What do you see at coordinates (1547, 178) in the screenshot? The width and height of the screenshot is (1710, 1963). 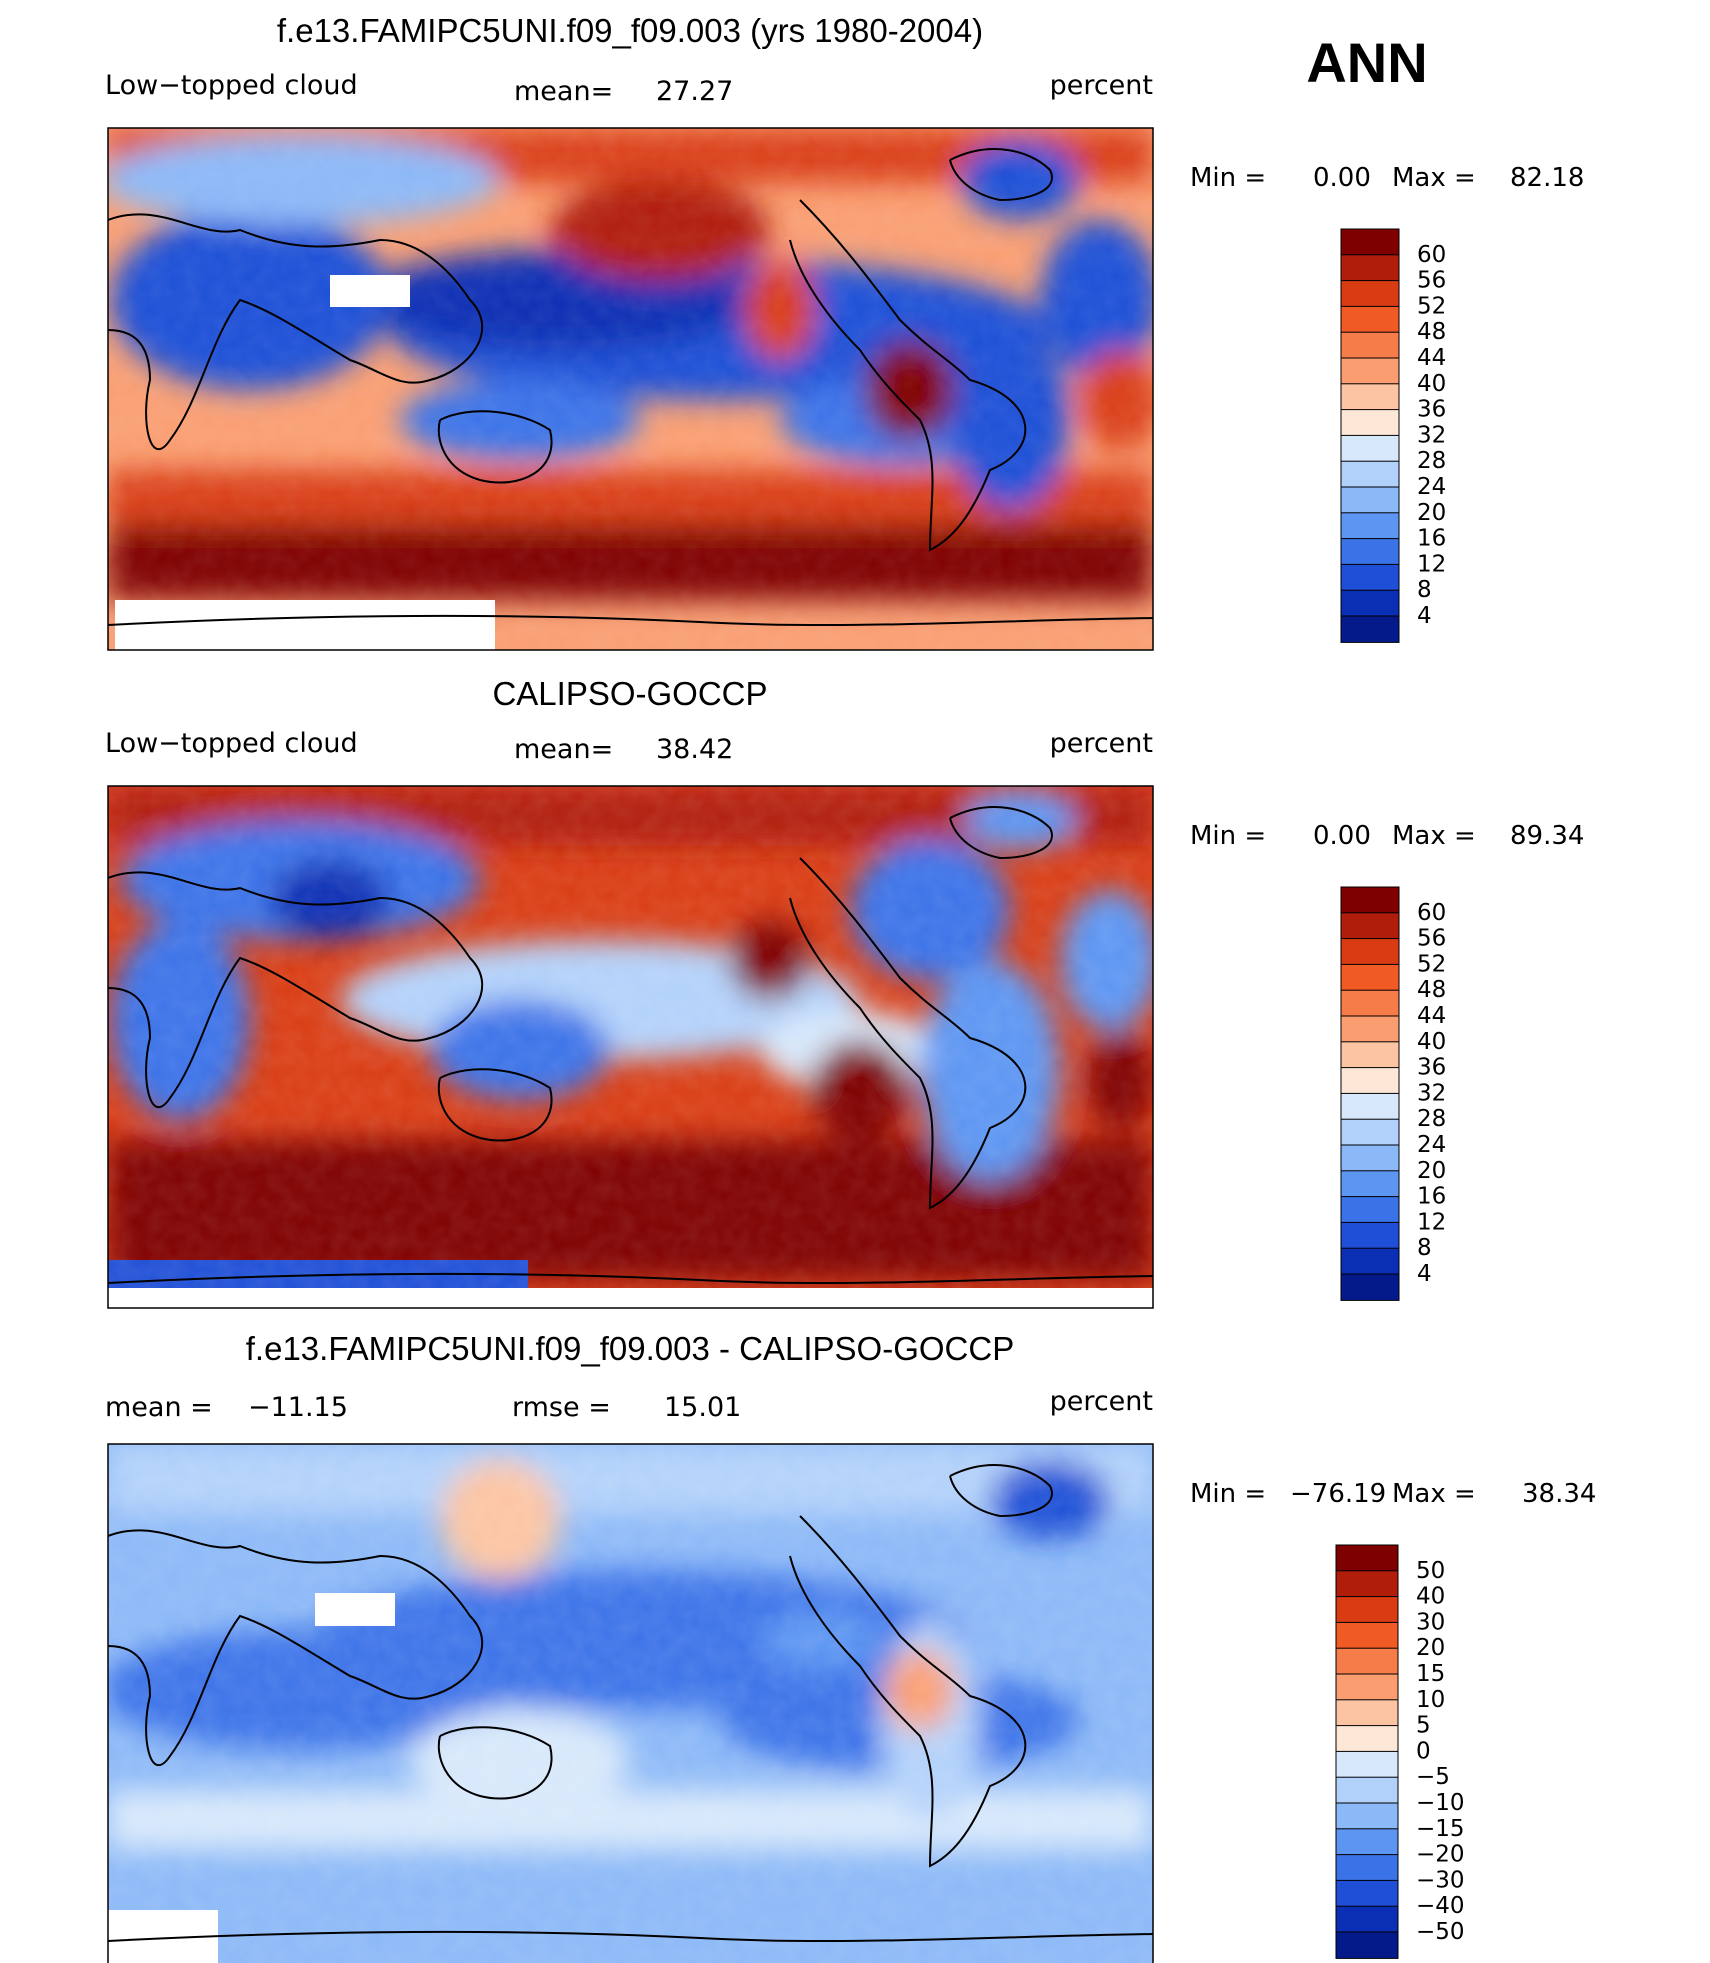 I see `max-value: 82.18` at bounding box center [1547, 178].